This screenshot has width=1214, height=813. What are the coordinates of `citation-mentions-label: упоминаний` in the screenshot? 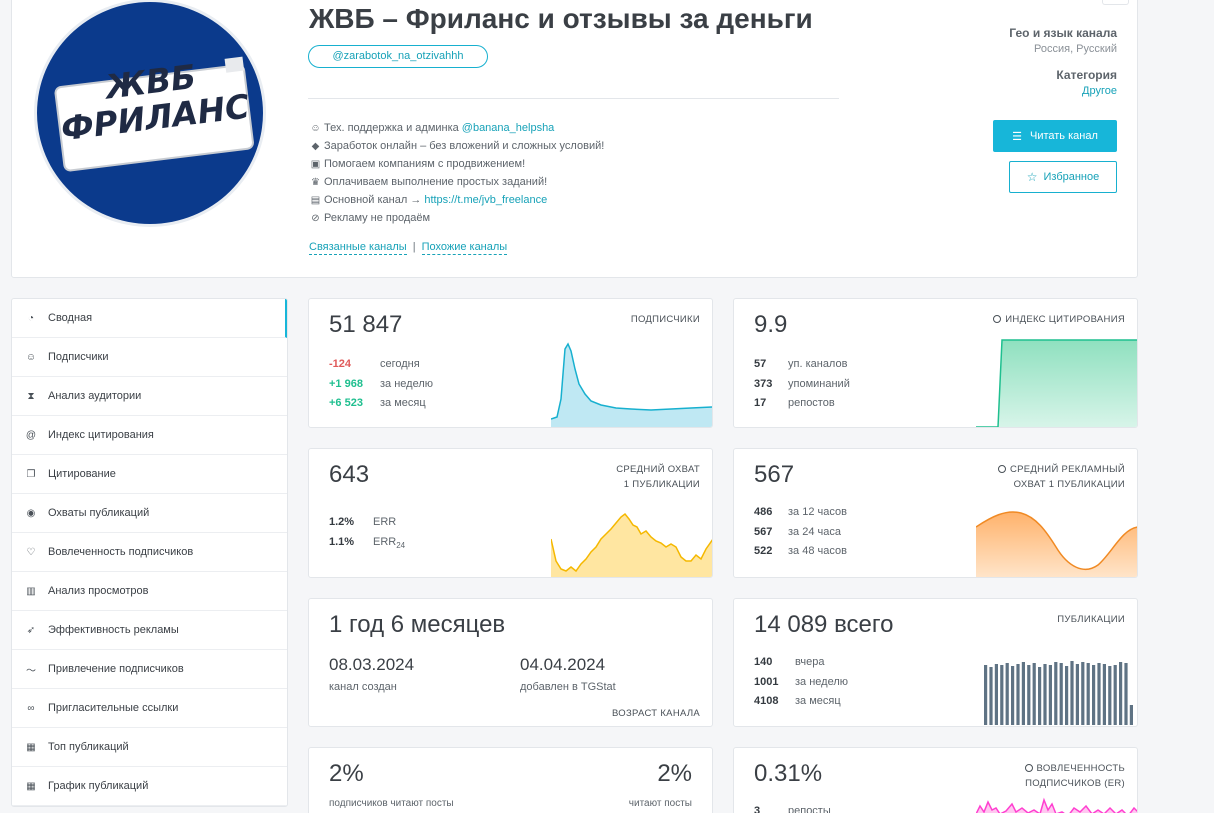 It's located at (819, 383).